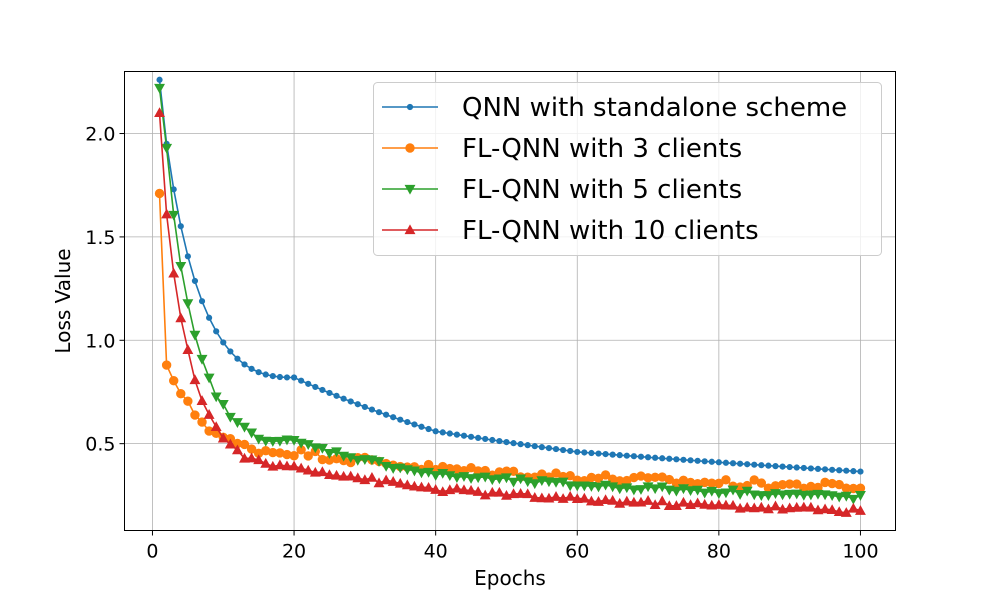 The image size is (996, 598). Describe the element at coordinates (510, 578) in the screenshot. I see `x-axis-label: Epochs` at that location.